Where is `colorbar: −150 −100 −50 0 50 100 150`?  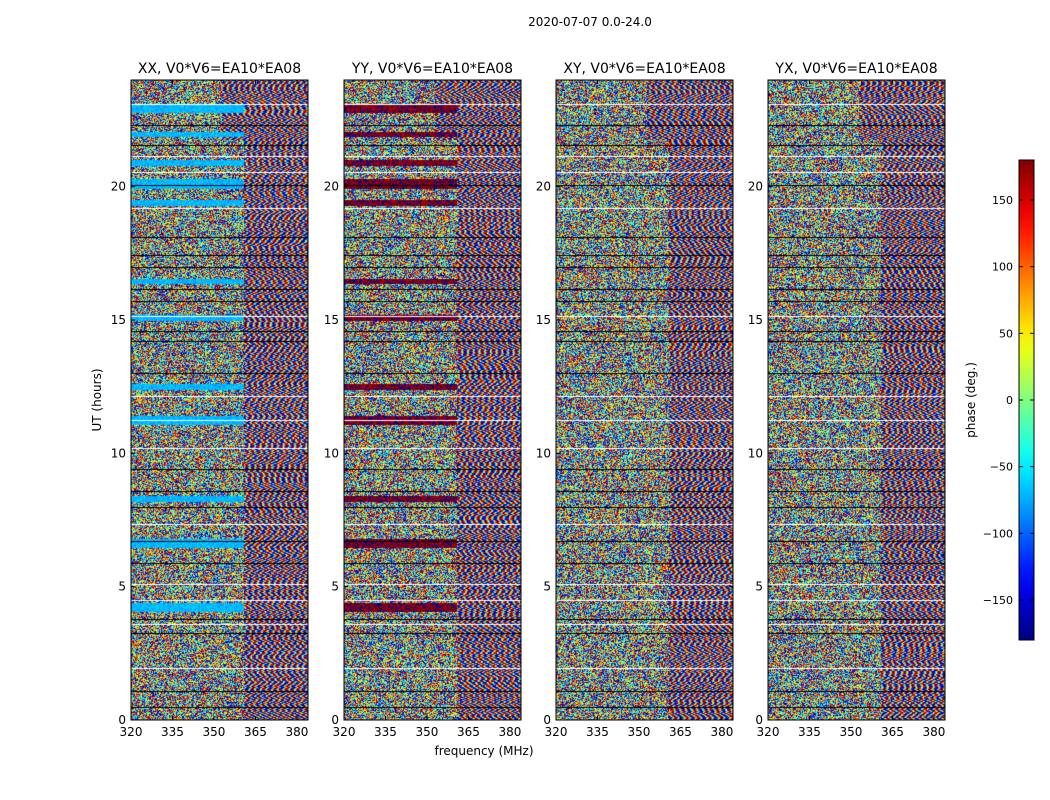
colorbar: −150 −100 −50 0 50 100 150 is located at coordinates (1009, 400).